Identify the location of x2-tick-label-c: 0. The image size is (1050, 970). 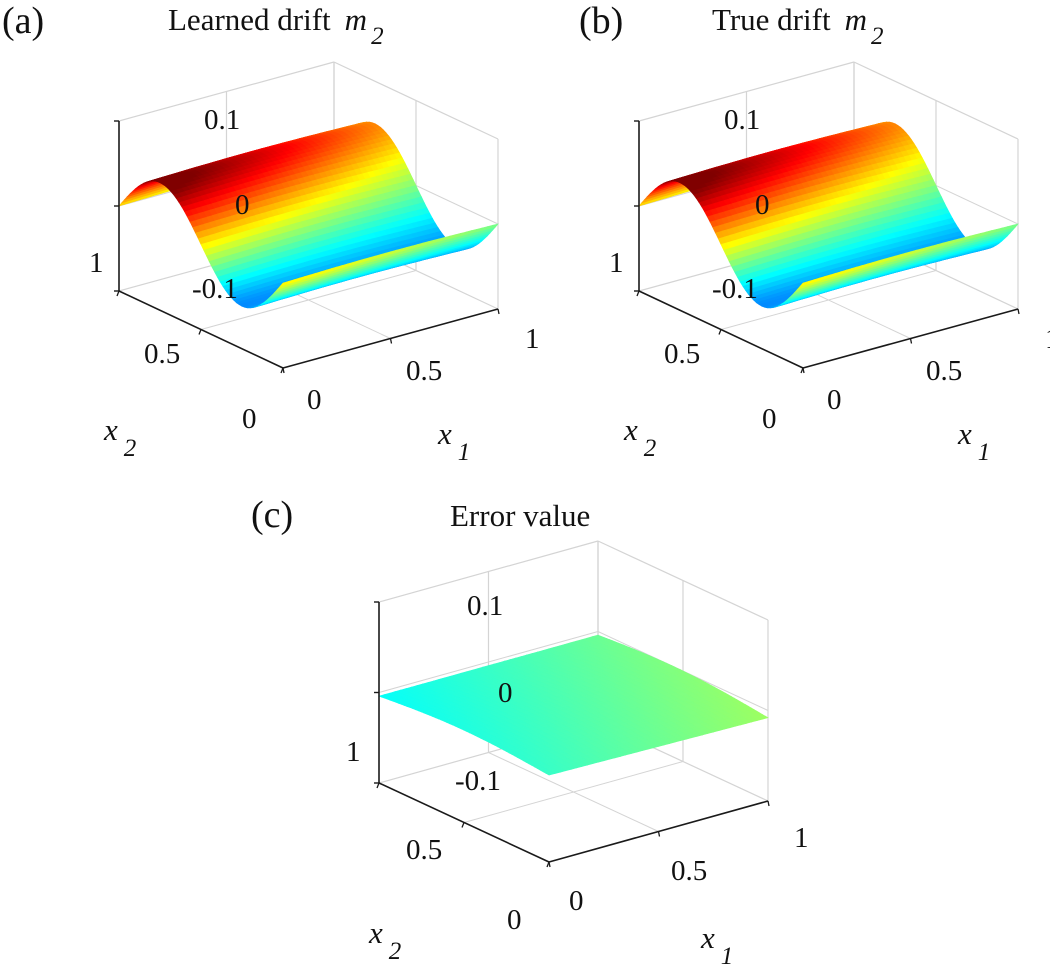
(514, 920).